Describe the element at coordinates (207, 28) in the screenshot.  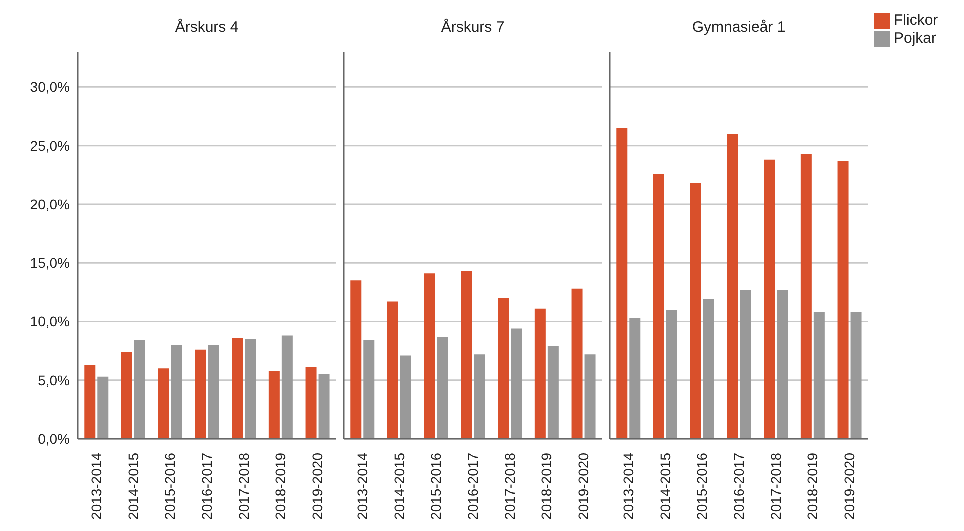
I see `chart-title: Årskurs 4` at that location.